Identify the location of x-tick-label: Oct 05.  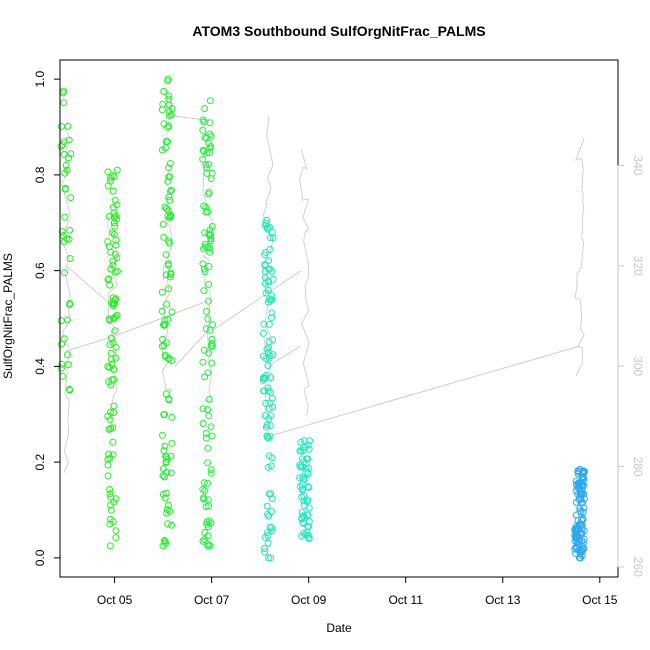
(115, 600).